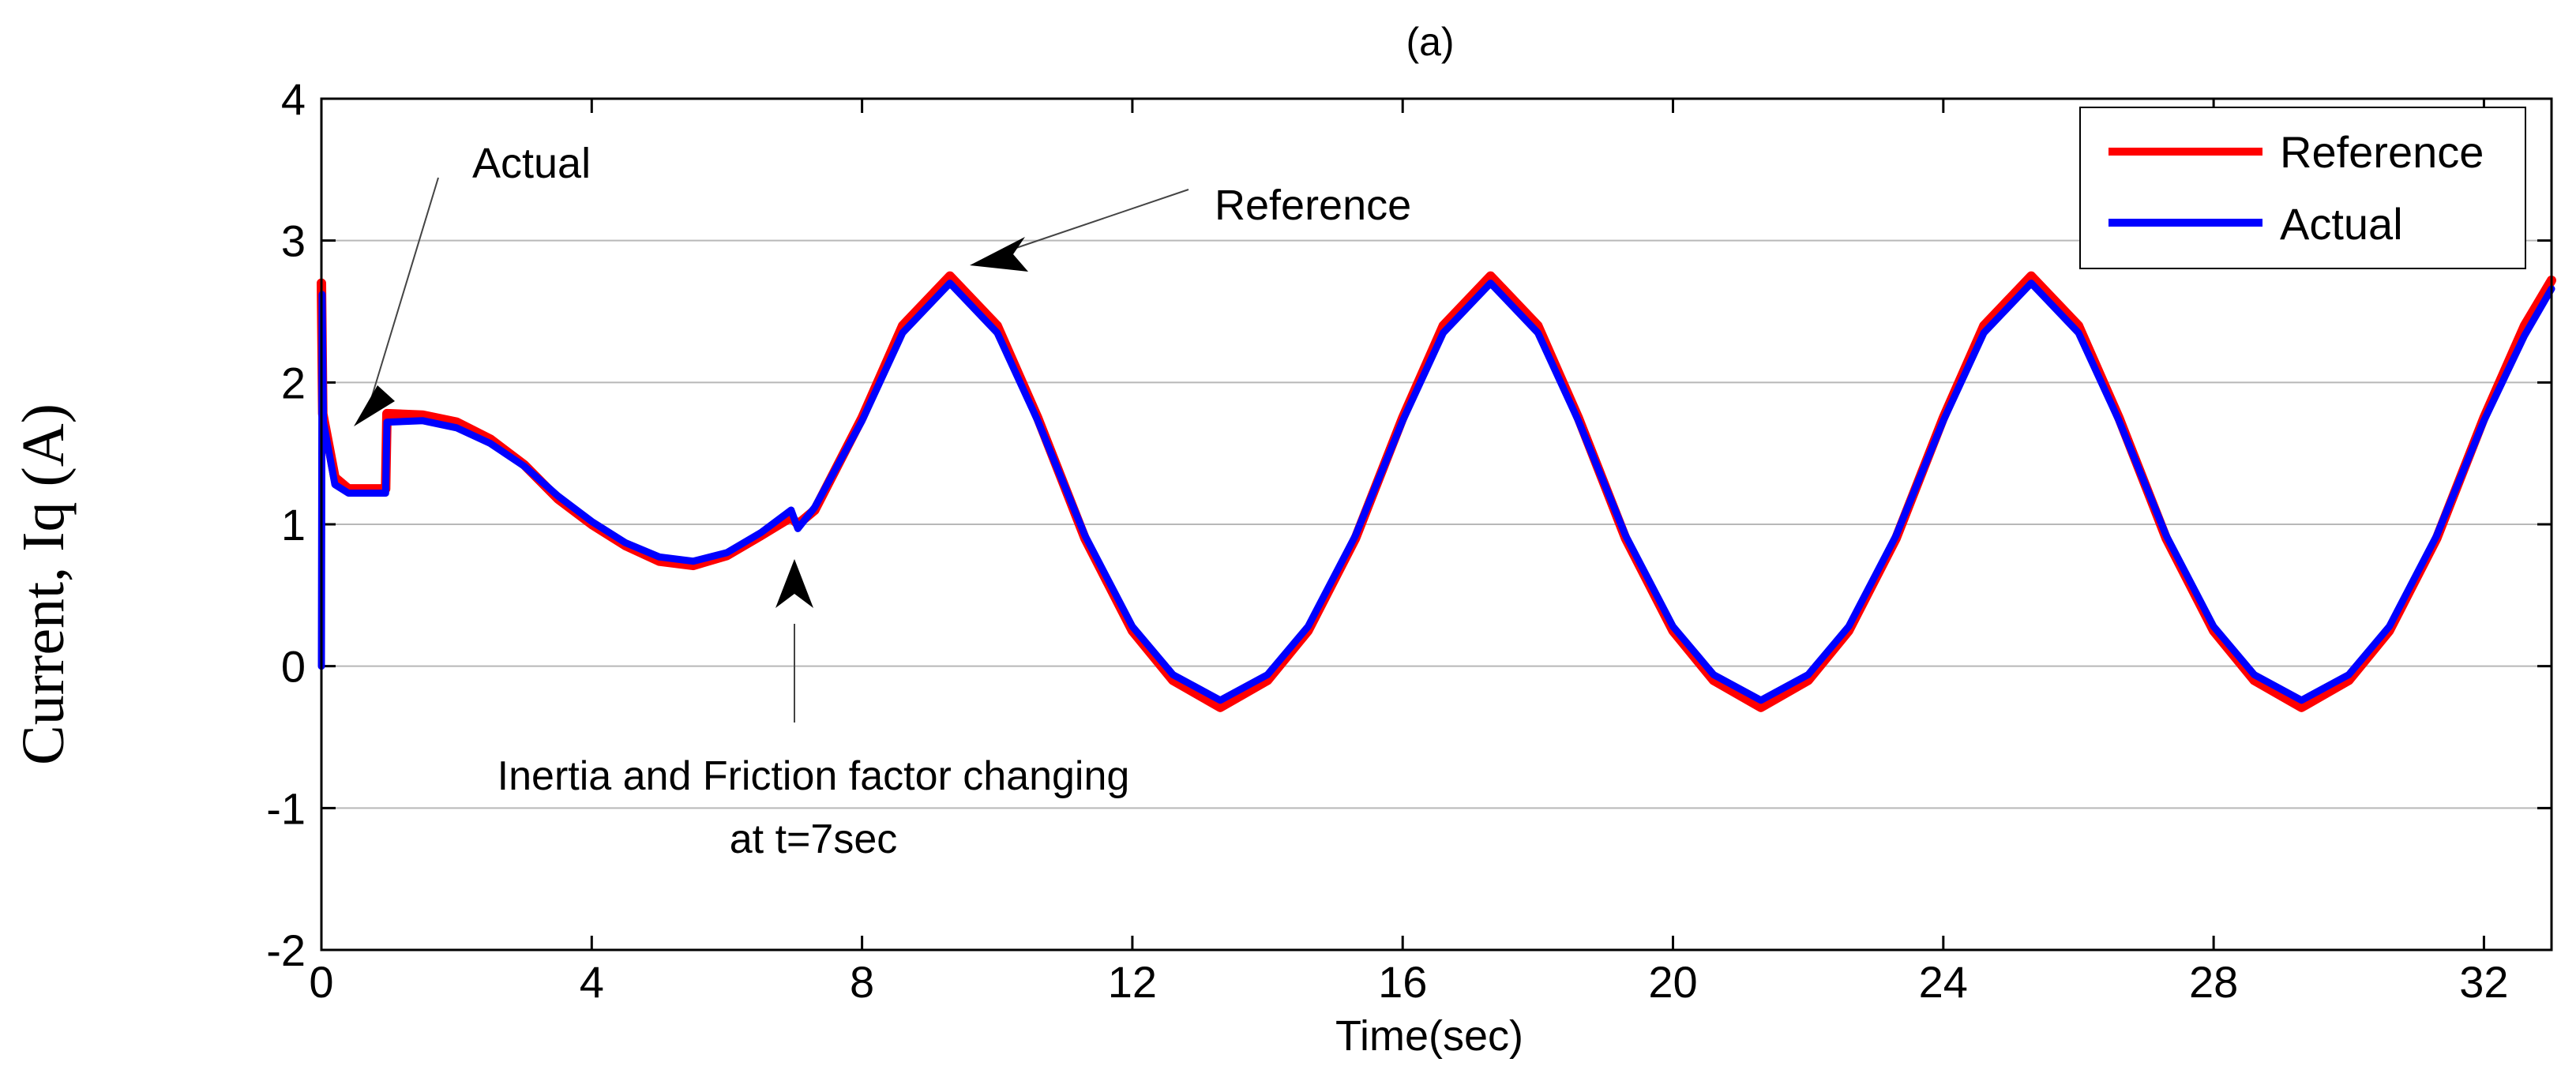 This screenshot has height=1081, width=2576. What do you see at coordinates (1943, 982) in the screenshot?
I see `x-tick-label: 24` at bounding box center [1943, 982].